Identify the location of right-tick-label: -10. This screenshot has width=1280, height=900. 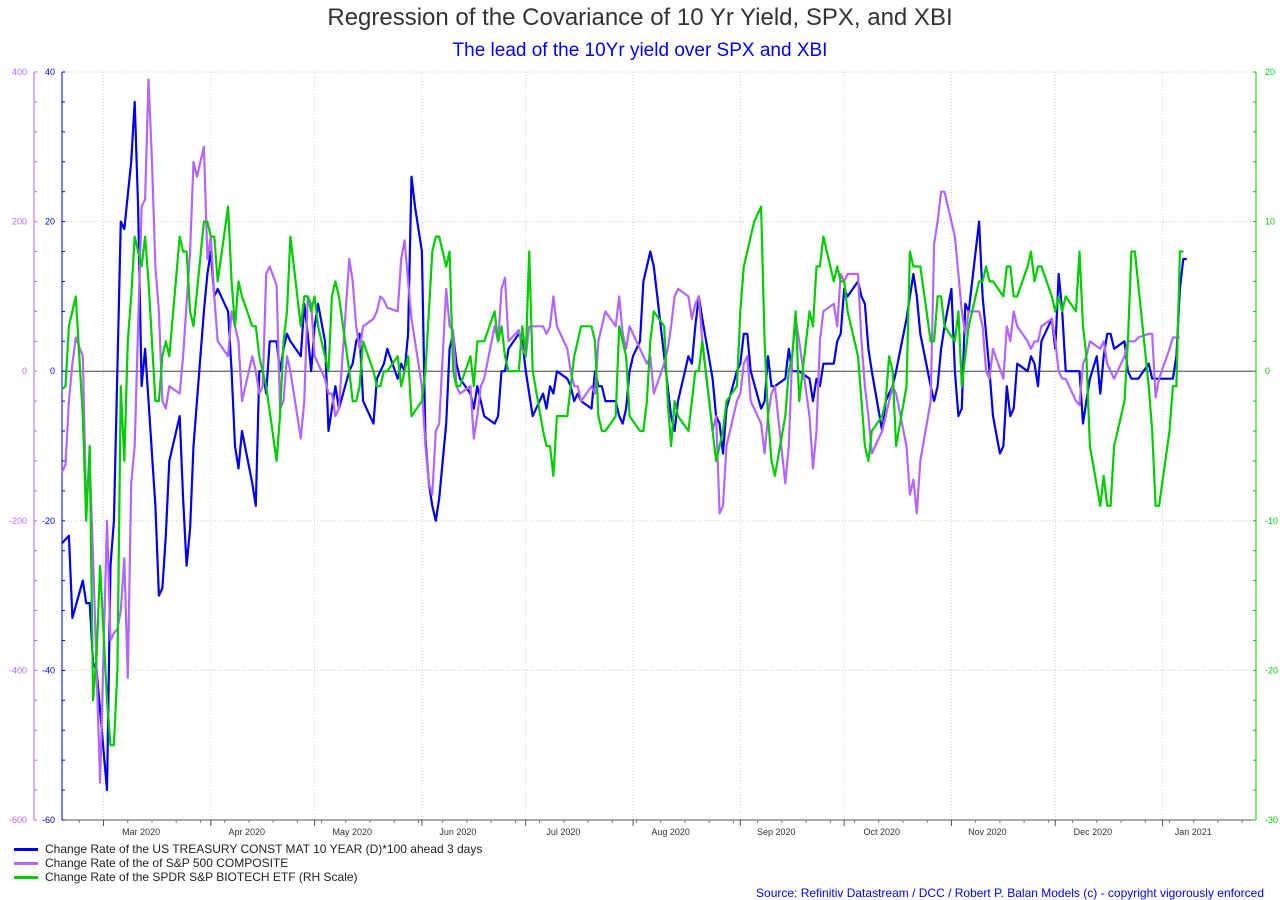
(1271, 521).